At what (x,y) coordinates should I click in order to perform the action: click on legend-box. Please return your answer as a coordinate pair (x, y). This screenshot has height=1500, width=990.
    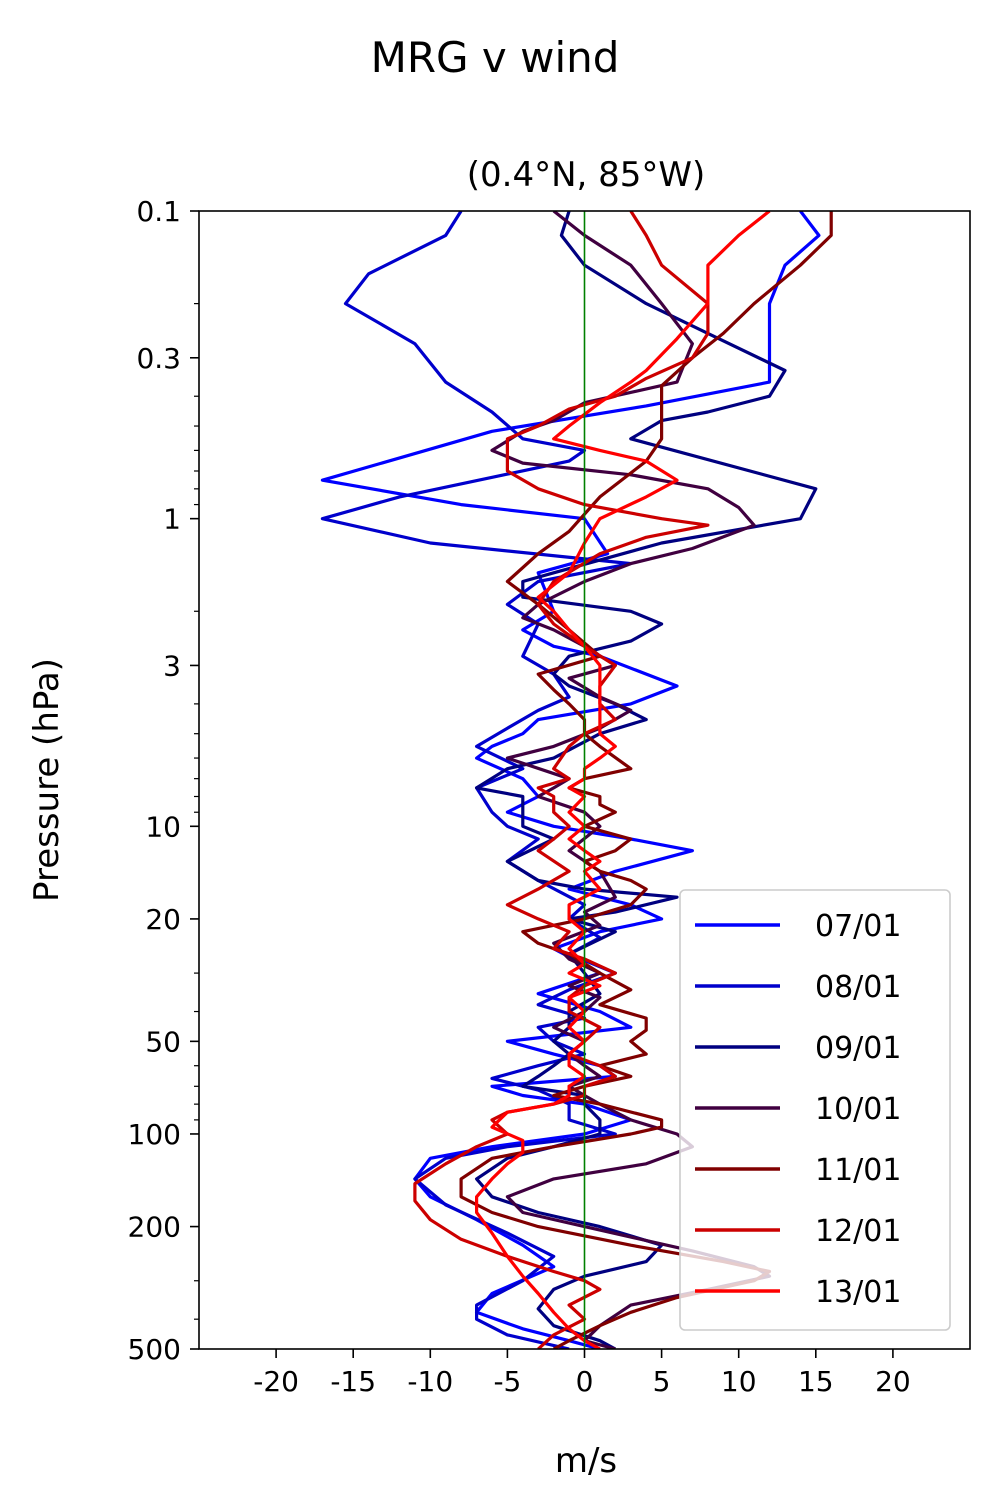
    Looking at the image, I should click on (815, 1110).